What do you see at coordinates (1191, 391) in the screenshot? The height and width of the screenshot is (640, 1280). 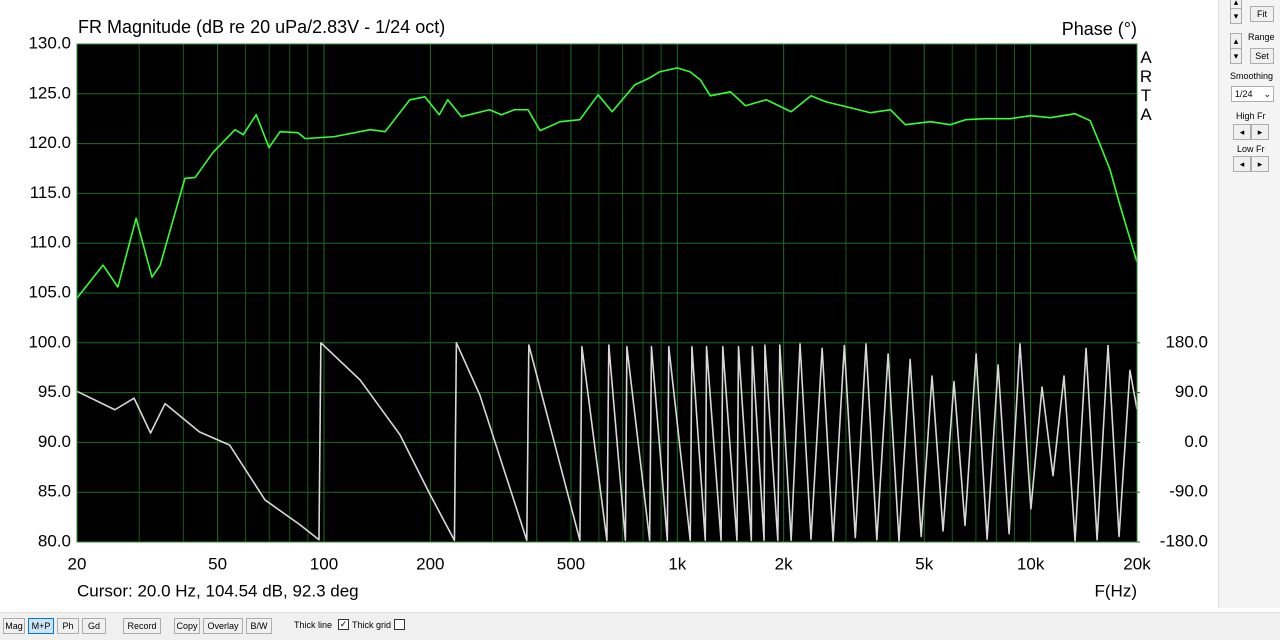 I see `y2-tick-label: 90.0` at bounding box center [1191, 391].